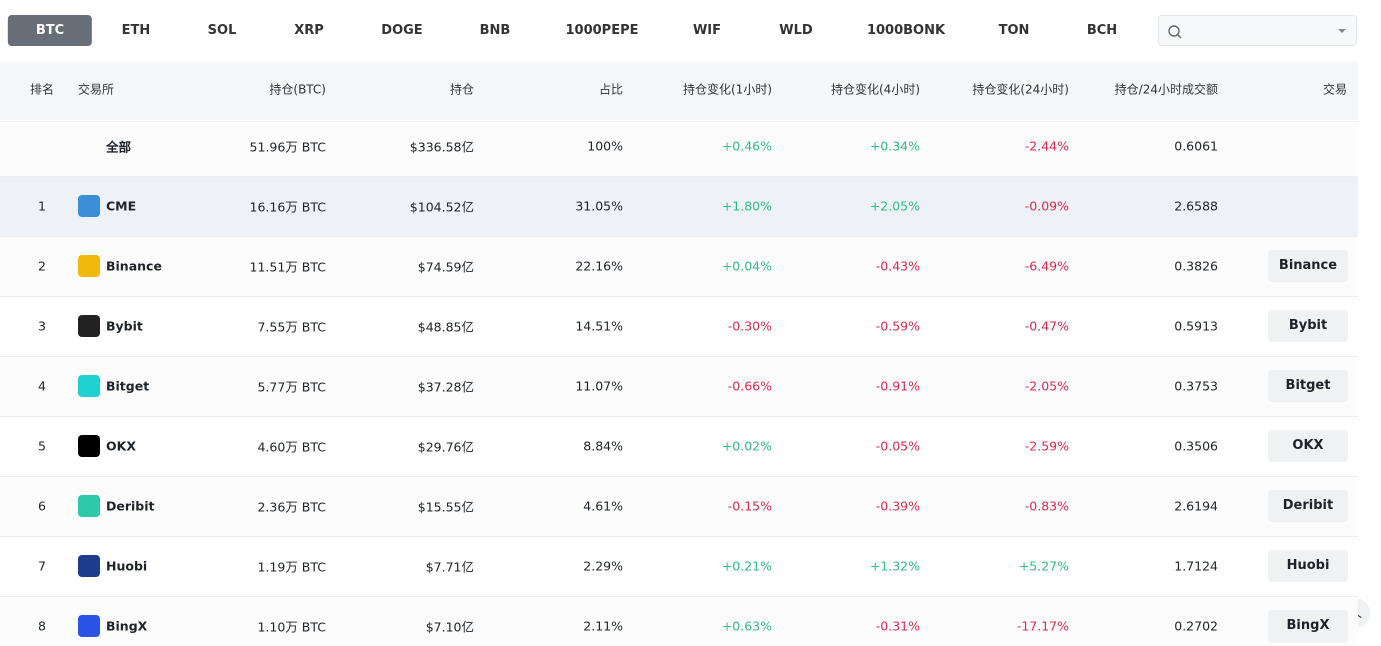 The width and height of the screenshot is (1381, 646). I want to click on cell-text: -0.83%, so click(1046, 506).